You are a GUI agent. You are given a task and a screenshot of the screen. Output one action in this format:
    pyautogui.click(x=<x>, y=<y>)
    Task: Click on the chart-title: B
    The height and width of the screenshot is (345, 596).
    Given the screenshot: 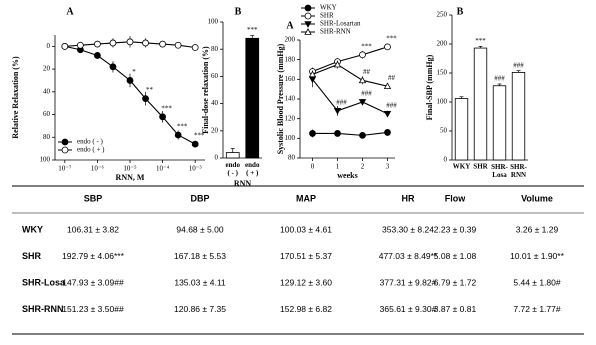 What is the action you would take?
    pyautogui.click(x=238, y=11)
    